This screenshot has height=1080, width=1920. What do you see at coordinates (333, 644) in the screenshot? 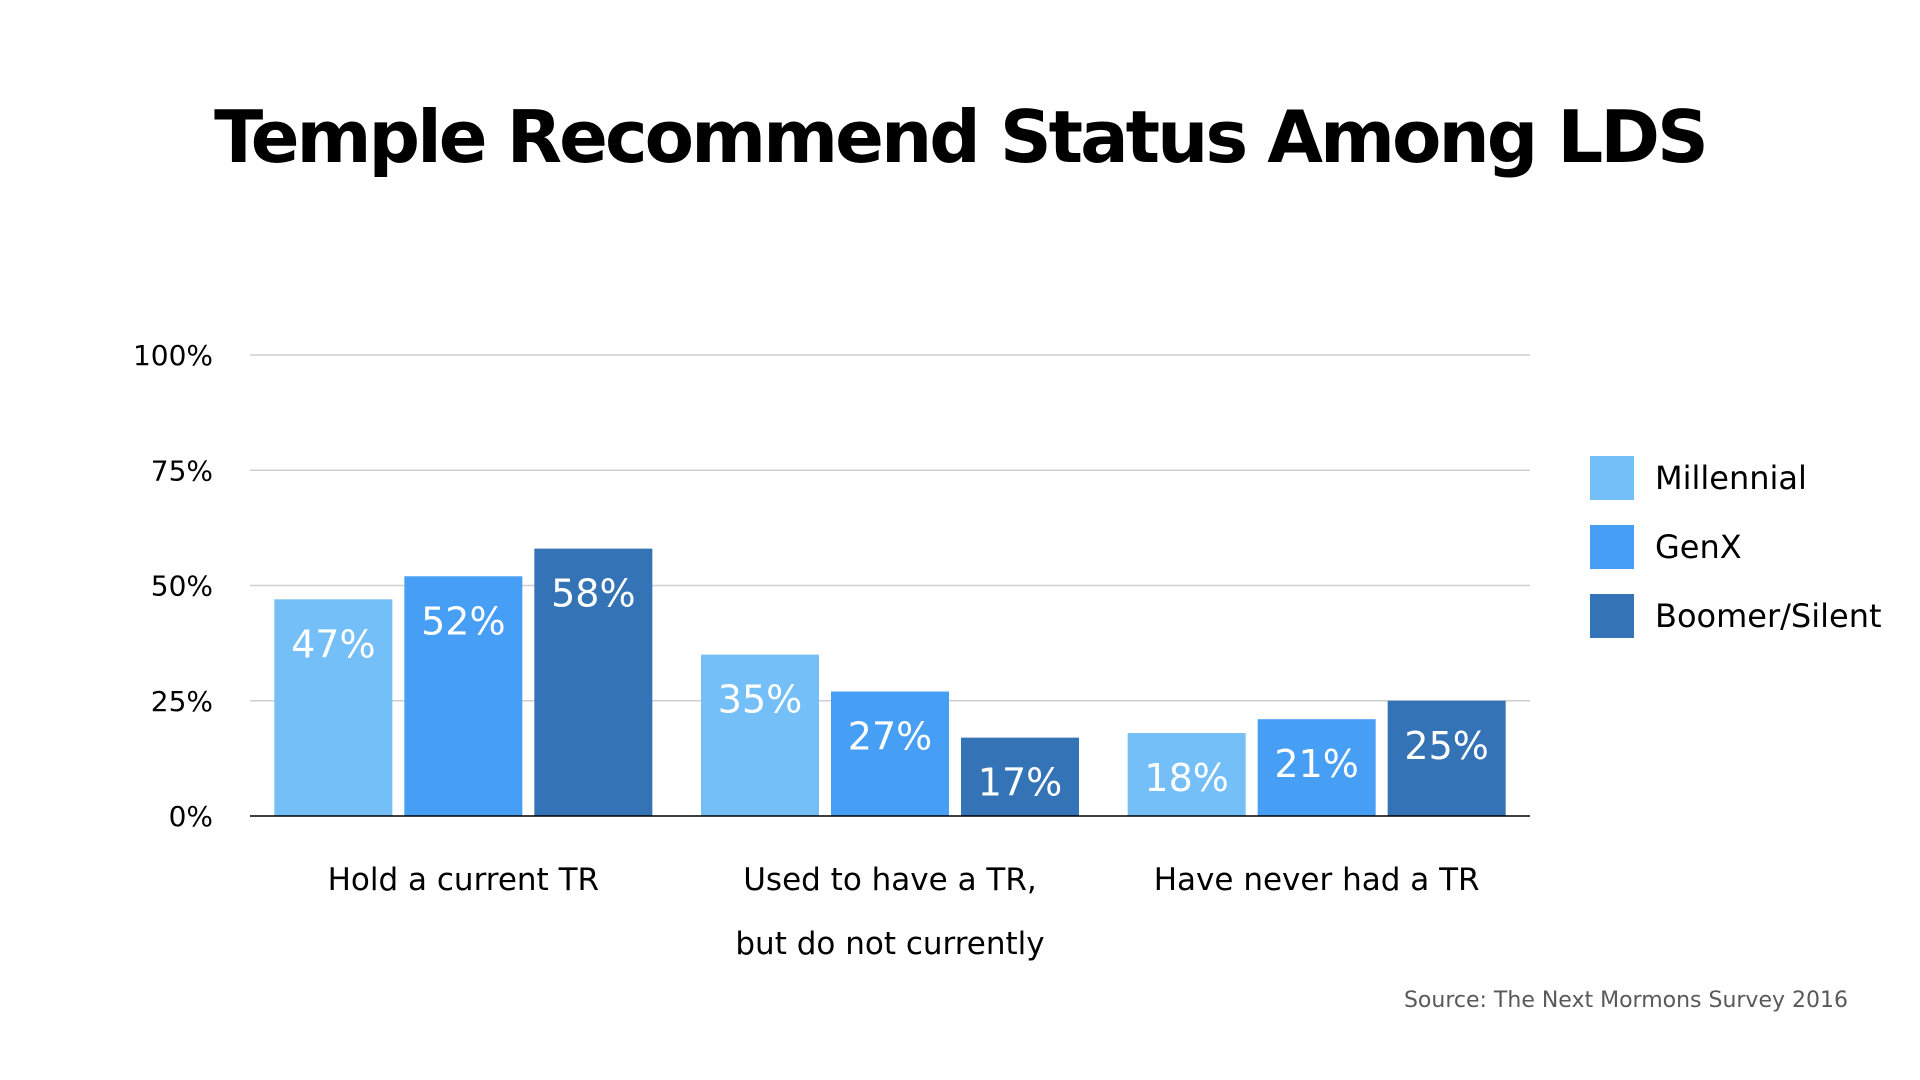
I see `data-label: 47%` at bounding box center [333, 644].